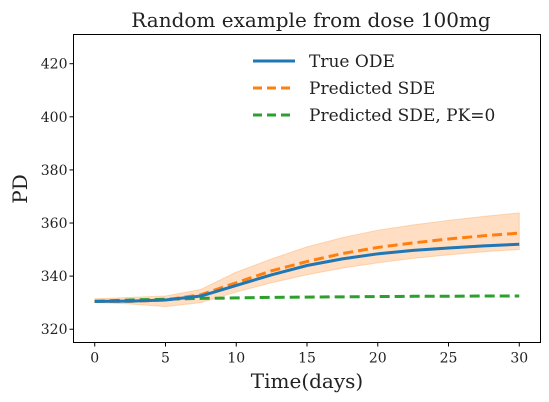 The height and width of the screenshot is (402, 549). What do you see at coordinates (20, 189) in the screenshot?
I see `y-axis-label: PD` at bounding box center [20, 189].